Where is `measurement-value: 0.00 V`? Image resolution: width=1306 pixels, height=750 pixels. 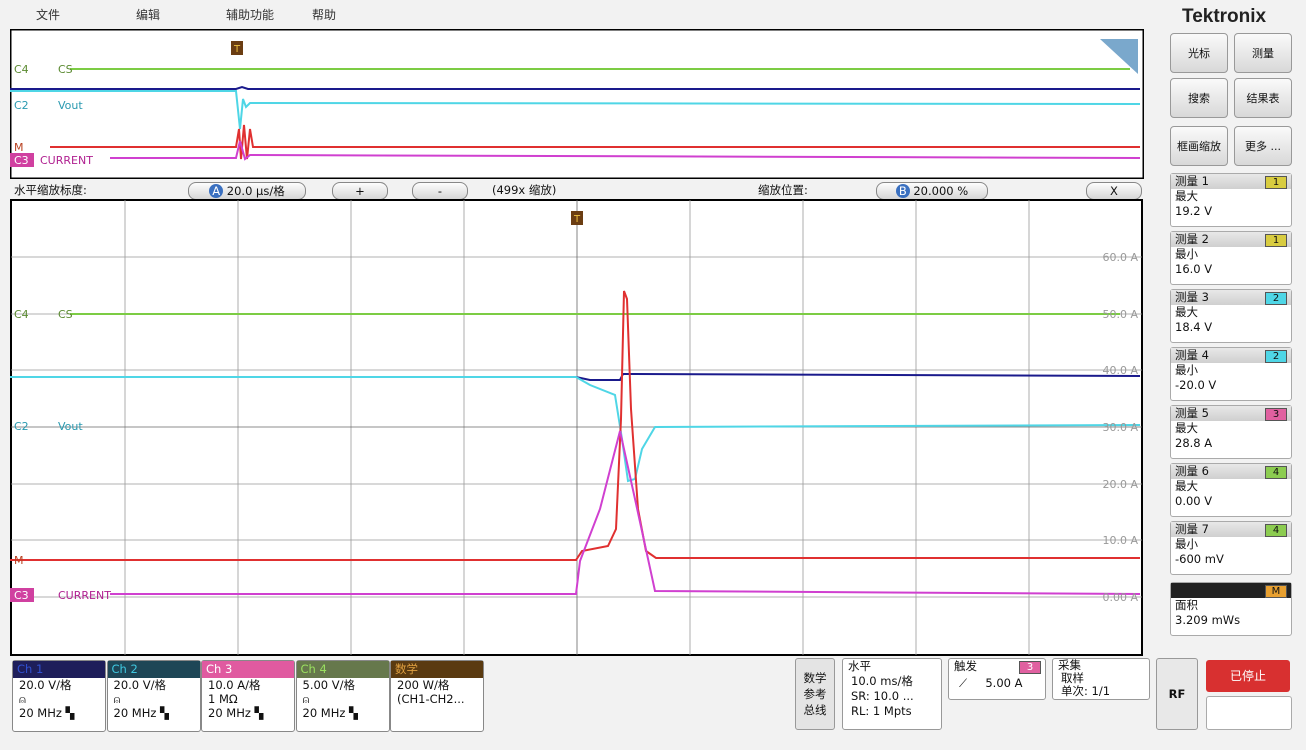 measurement-value: 0.00 V is located at coordinates (1194, 501).